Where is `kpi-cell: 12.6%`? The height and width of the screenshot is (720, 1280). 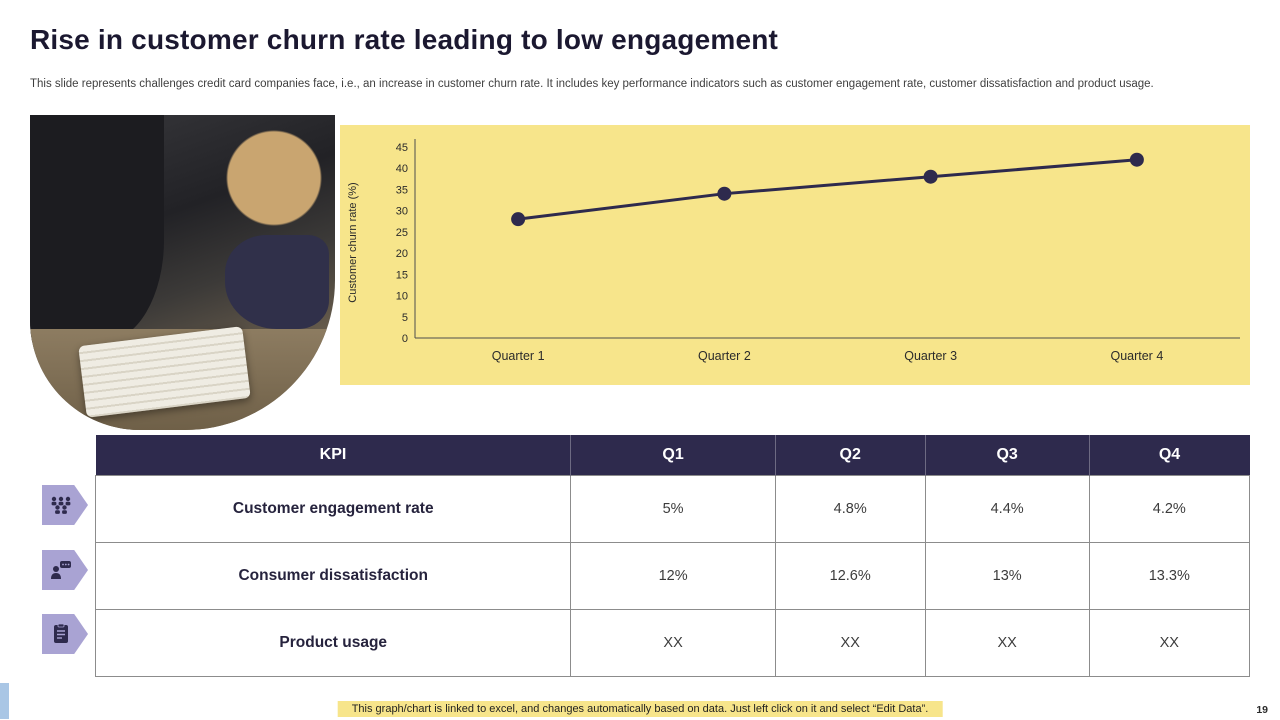
kpi-cell: 12.6% is located at coordinates (850, 576).